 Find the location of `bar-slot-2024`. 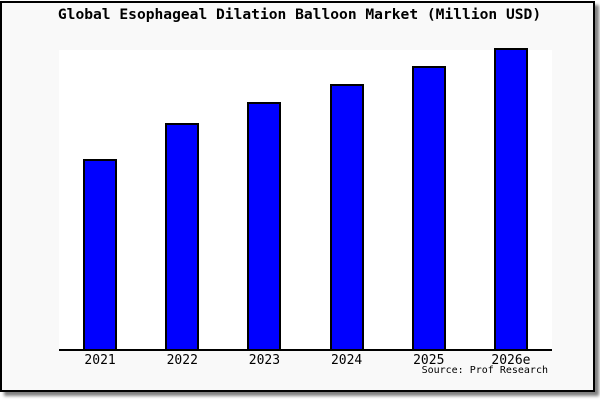

bar-slot-2024 is located at coordinates (347, 216).